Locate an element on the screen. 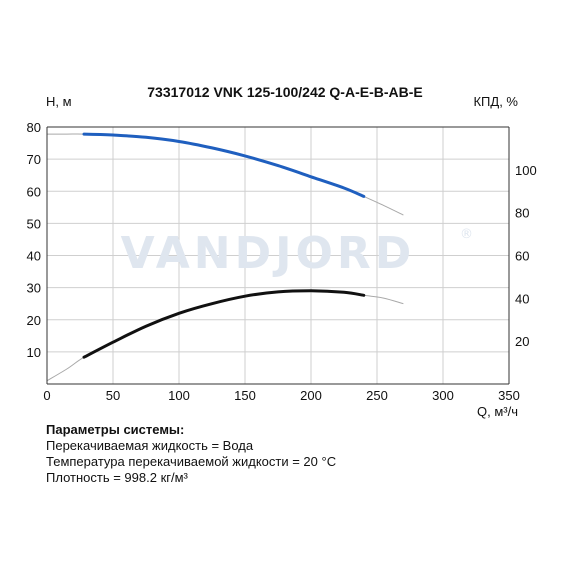  param-fluid: Перекачиваемая жидкость = Вода is located at coordinates (150, 445).